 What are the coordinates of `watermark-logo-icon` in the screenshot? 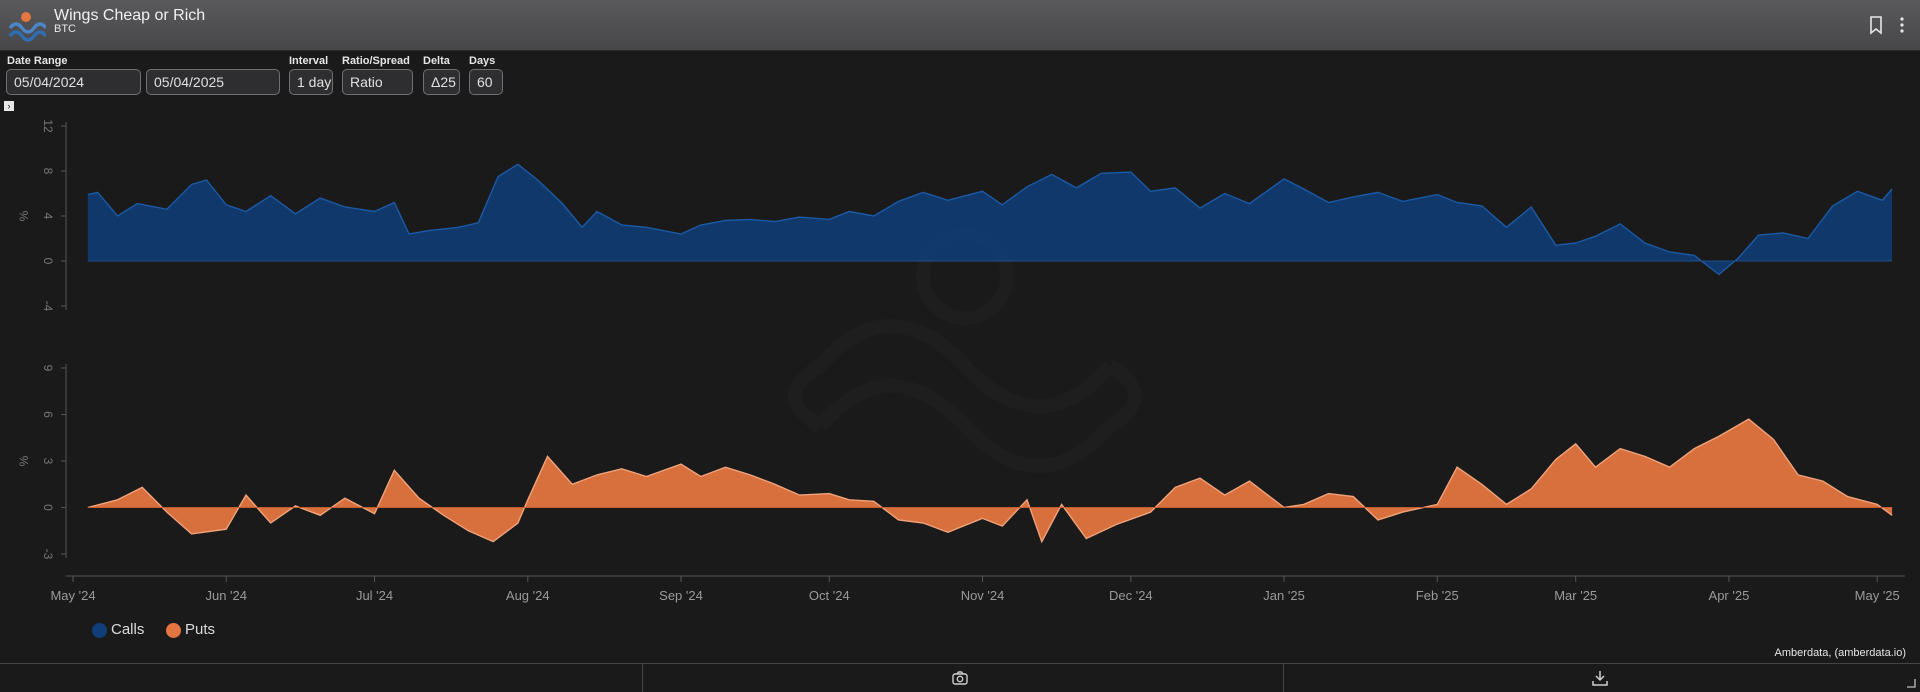 It's located at (965, 350).